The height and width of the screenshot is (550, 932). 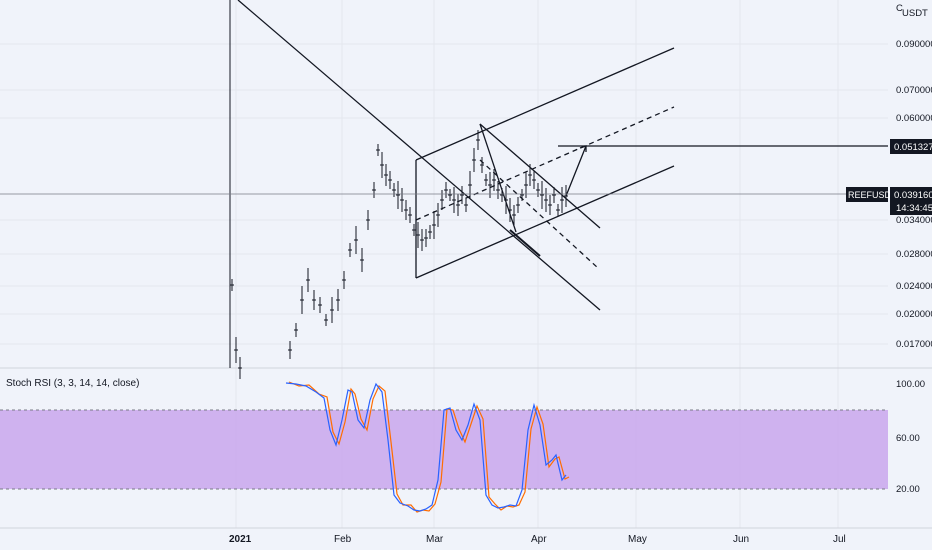 What do you see at coordinates (741, 539) in the screenshot?
I see `x-tick: Jun` at bounding box center [741, 539].